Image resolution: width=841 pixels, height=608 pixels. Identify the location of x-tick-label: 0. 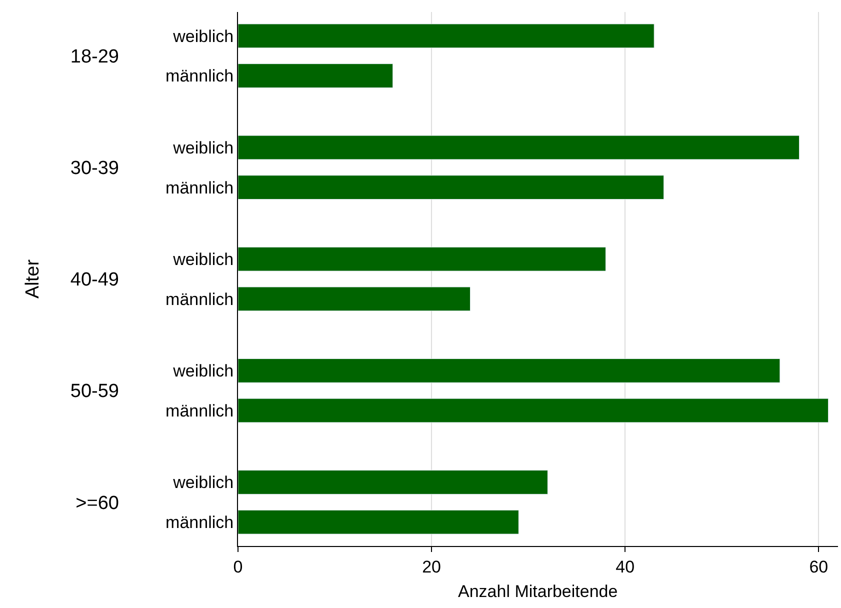
(238, 566).